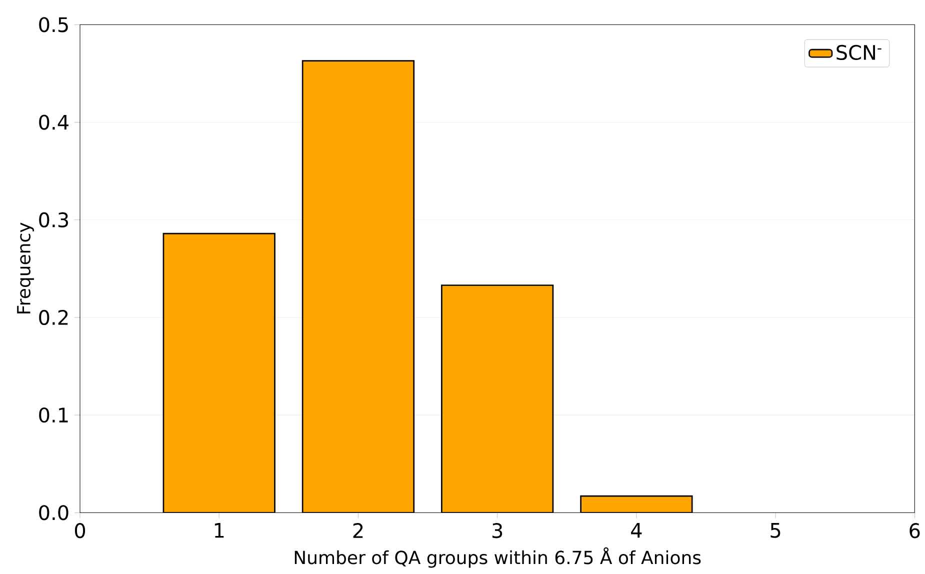  What do you see at coordinates (80, 530) in the screenshot?
I see `x-tick-label: 0` at bounding box center [80, 530].